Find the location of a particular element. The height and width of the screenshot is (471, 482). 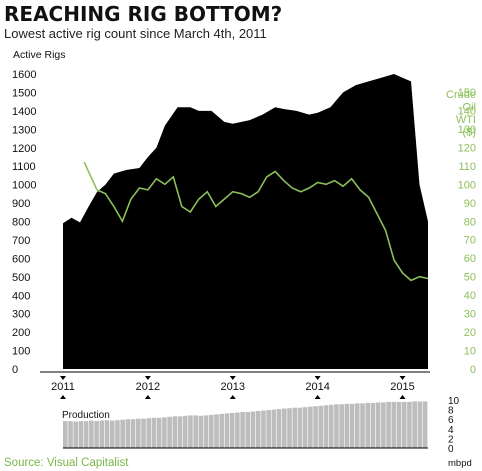

oil-tick-label: 80 is located at coordinates (470, 222).